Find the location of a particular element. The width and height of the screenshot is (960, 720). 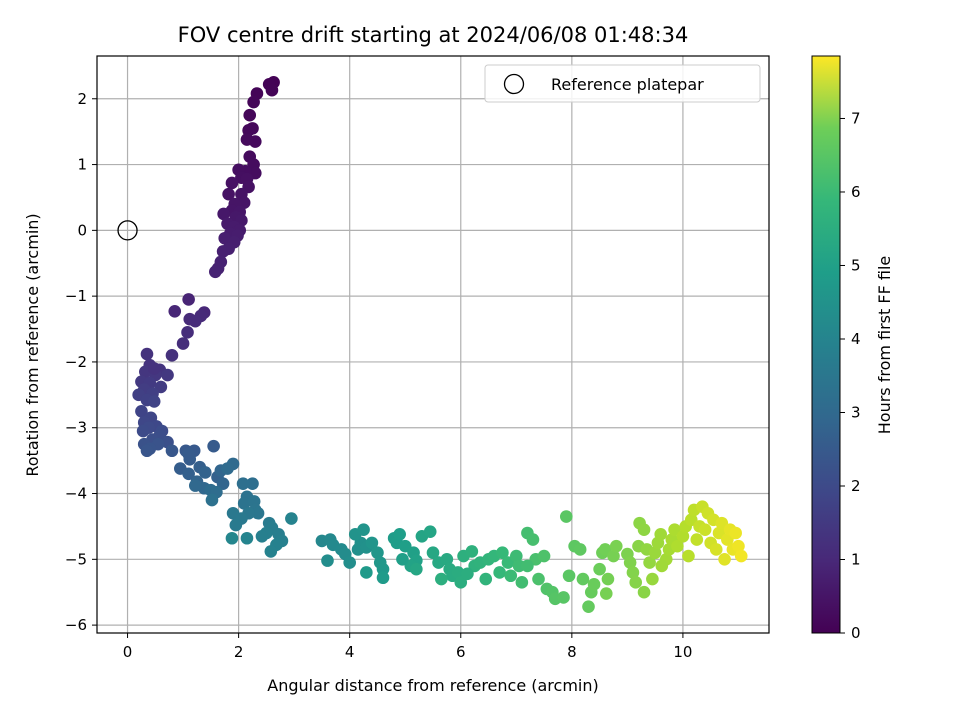

x-tick-label: 6 is located at coordinates (461, 652).